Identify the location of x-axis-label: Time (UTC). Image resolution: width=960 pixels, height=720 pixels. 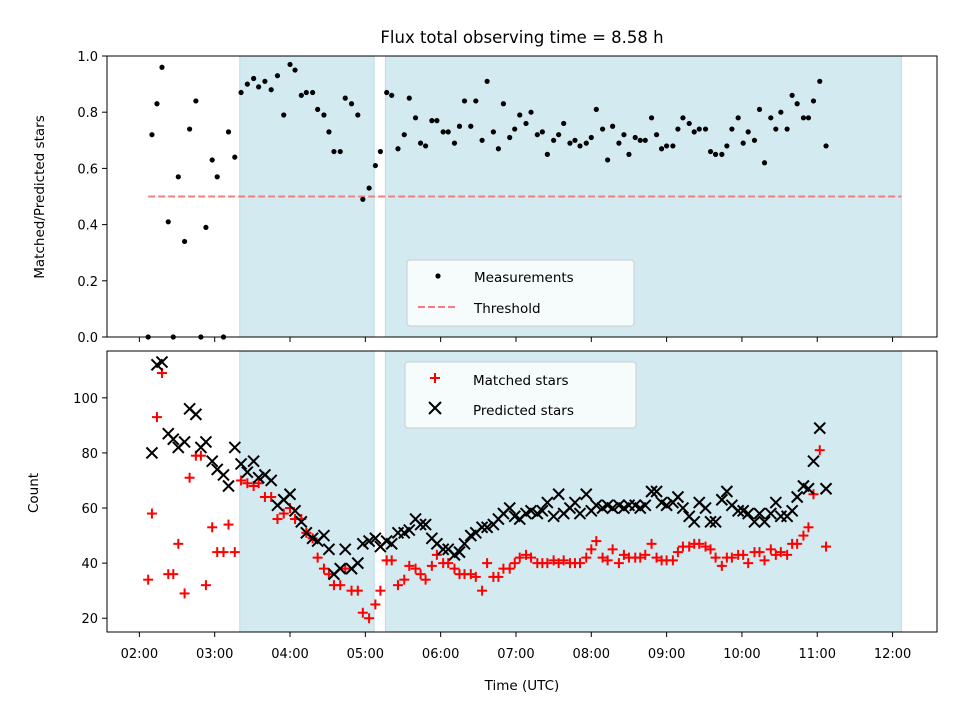
(522, 686).